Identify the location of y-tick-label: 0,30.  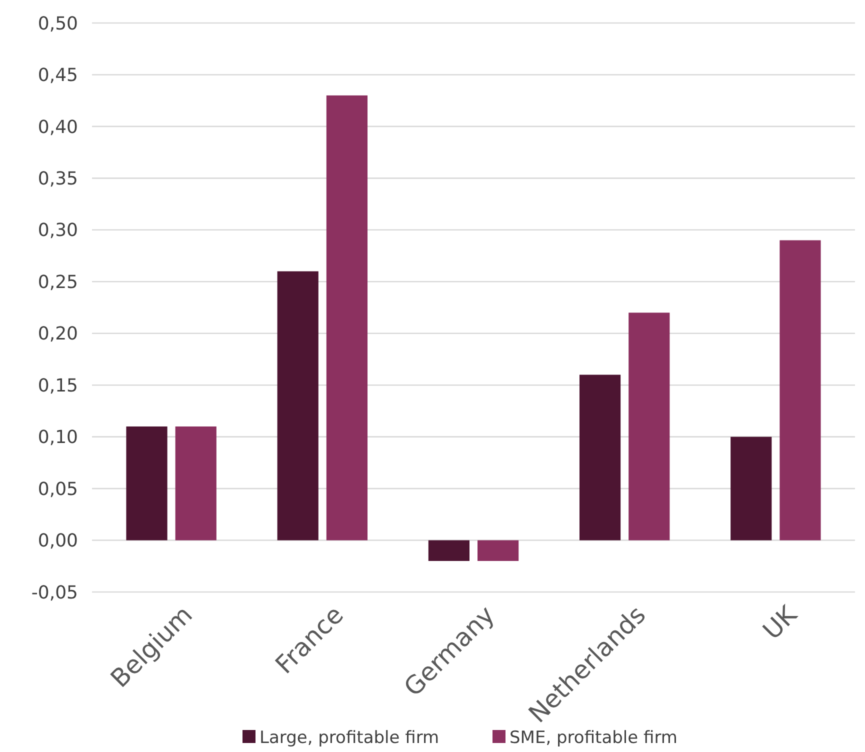
(58, 231).